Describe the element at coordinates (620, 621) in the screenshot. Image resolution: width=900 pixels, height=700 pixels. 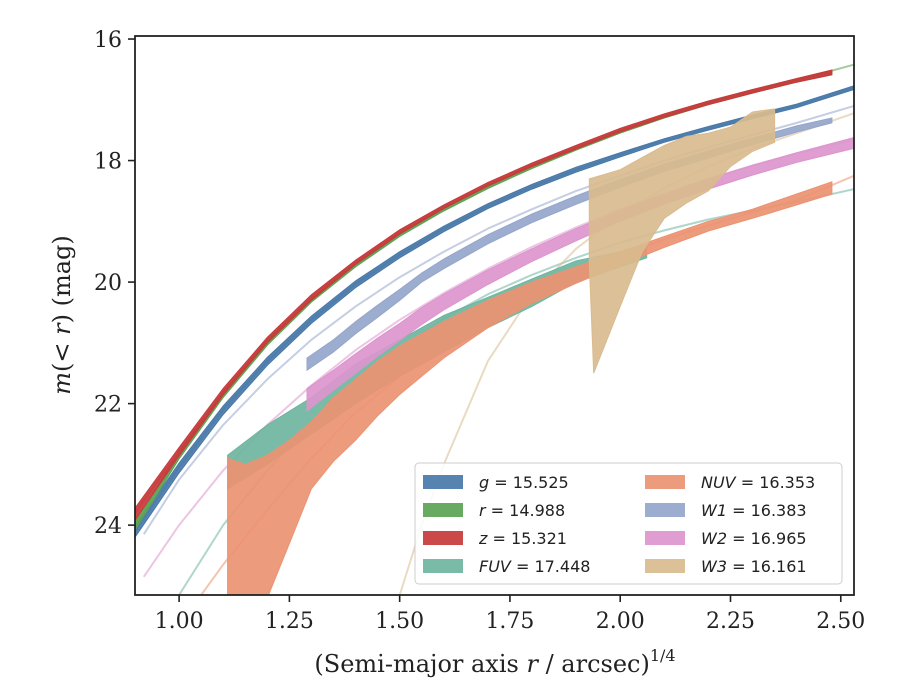
I see `x-tick-label: 2.00` at that location.